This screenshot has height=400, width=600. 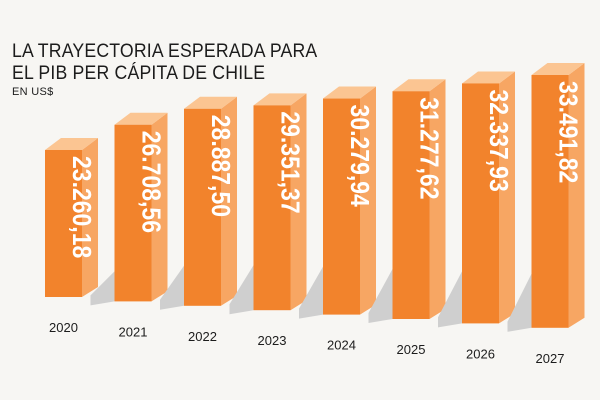 I want to click on x-tick-label-2025: 2025, so click(x=411, y=349).